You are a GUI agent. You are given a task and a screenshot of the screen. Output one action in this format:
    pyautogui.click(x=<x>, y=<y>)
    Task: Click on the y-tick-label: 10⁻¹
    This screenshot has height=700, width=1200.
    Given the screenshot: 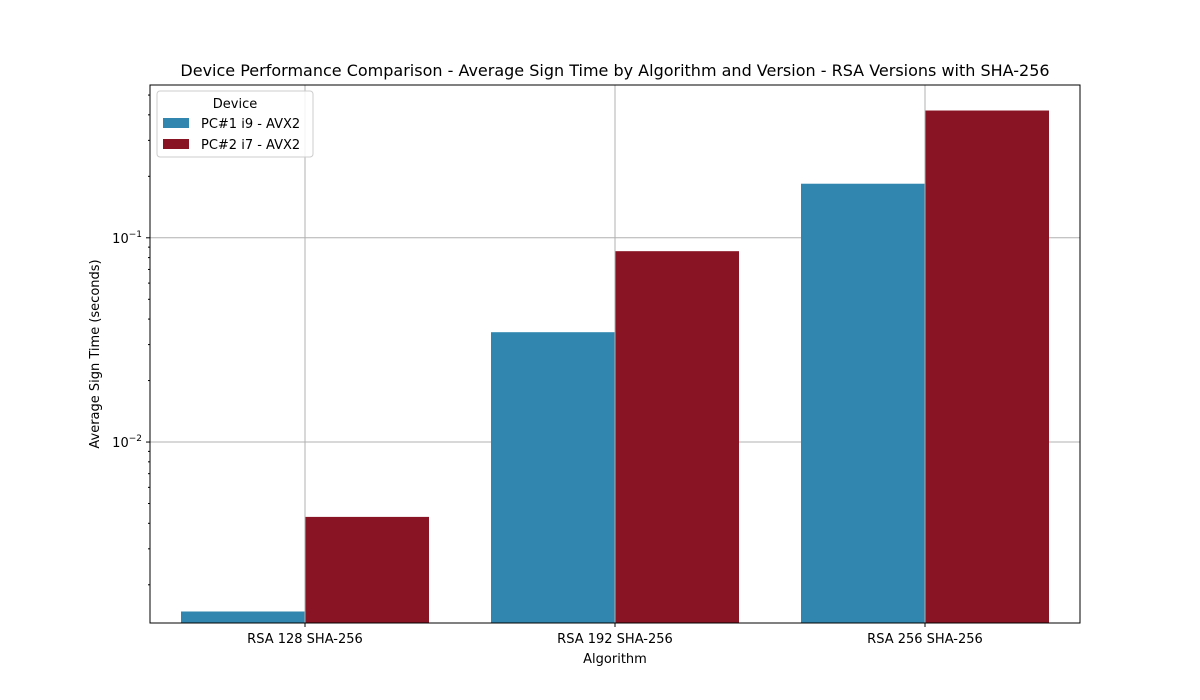 What is the action you would take?
    pyautogui.click(x=127, y=238)
    